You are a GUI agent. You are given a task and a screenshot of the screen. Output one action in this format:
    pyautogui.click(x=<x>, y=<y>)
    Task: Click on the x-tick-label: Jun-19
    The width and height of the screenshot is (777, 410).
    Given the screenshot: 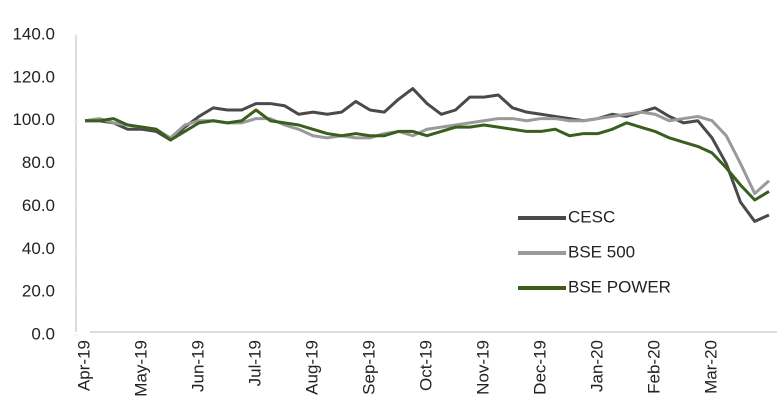 What is the action you would take?
    pyautogui.click(x=197, y=366)
    